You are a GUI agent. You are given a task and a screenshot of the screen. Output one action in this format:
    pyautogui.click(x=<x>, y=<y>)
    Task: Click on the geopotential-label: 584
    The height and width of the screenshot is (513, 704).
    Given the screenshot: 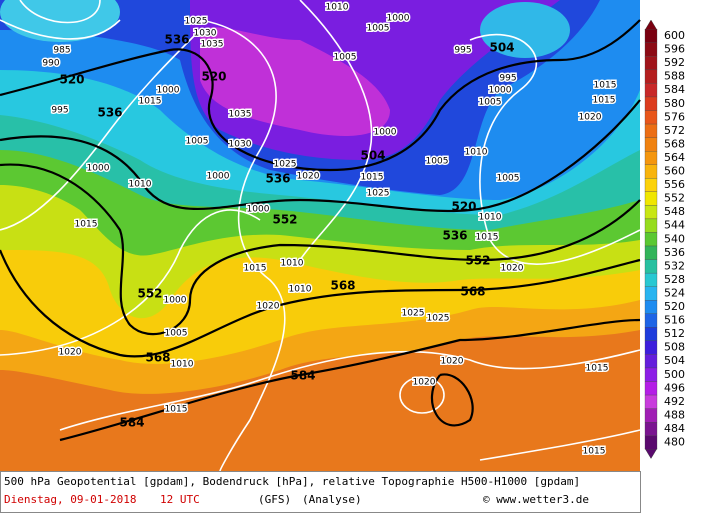 What is the action you would take?
    pyautogui.click(x=302, y=376)
    